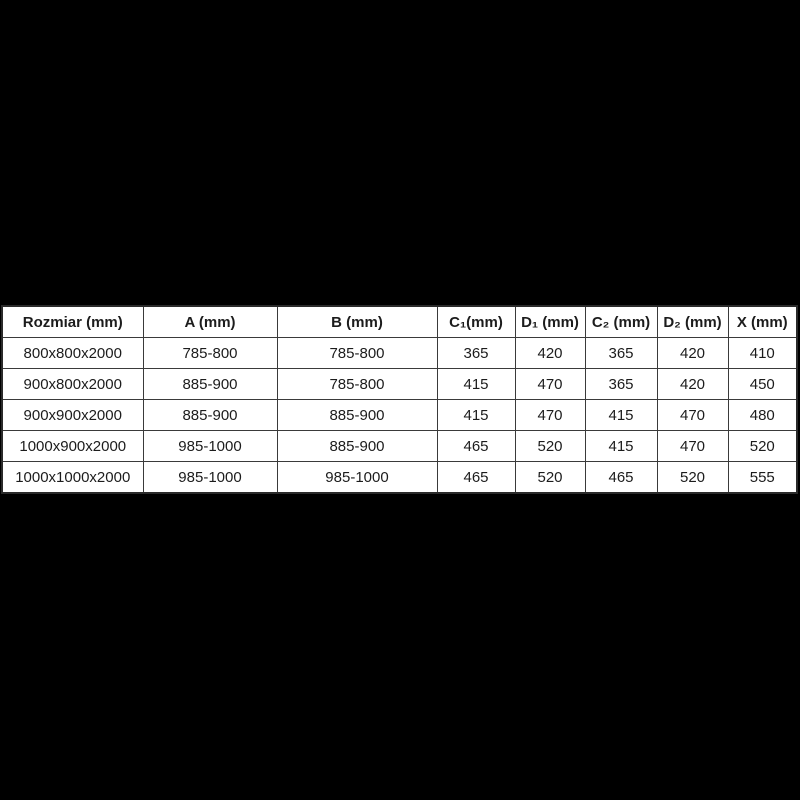  I want to click on table-cell: 555, so click(762, 477).